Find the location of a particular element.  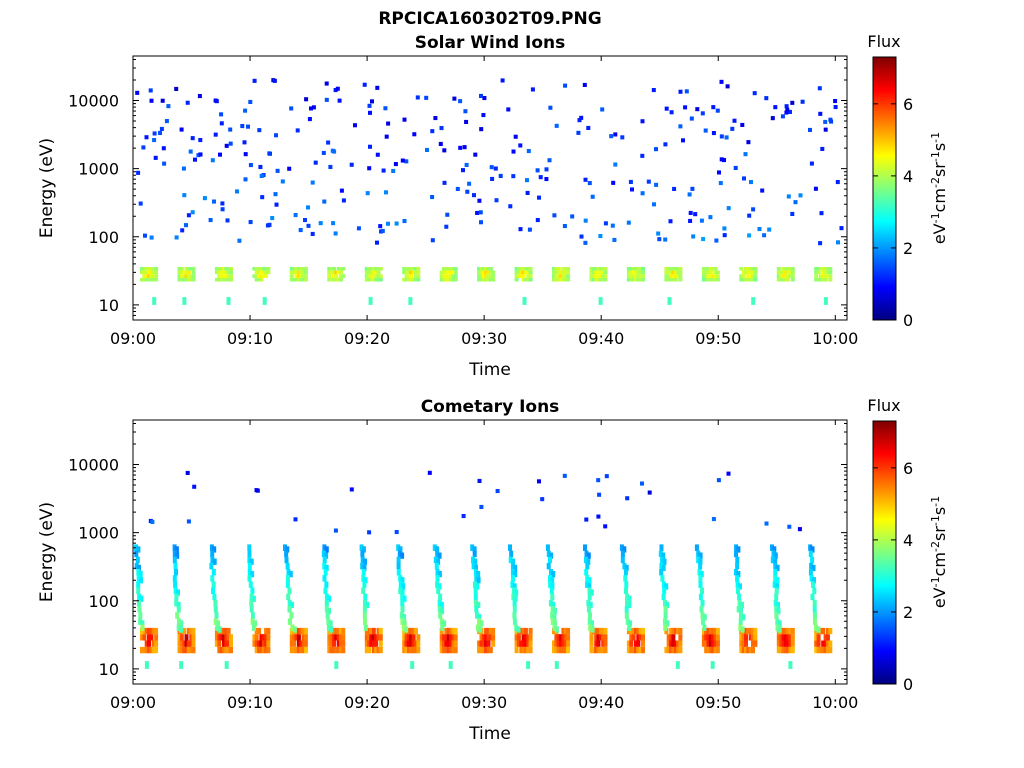

panel-title: Cometary Ions is located at coordinates (490, 407).